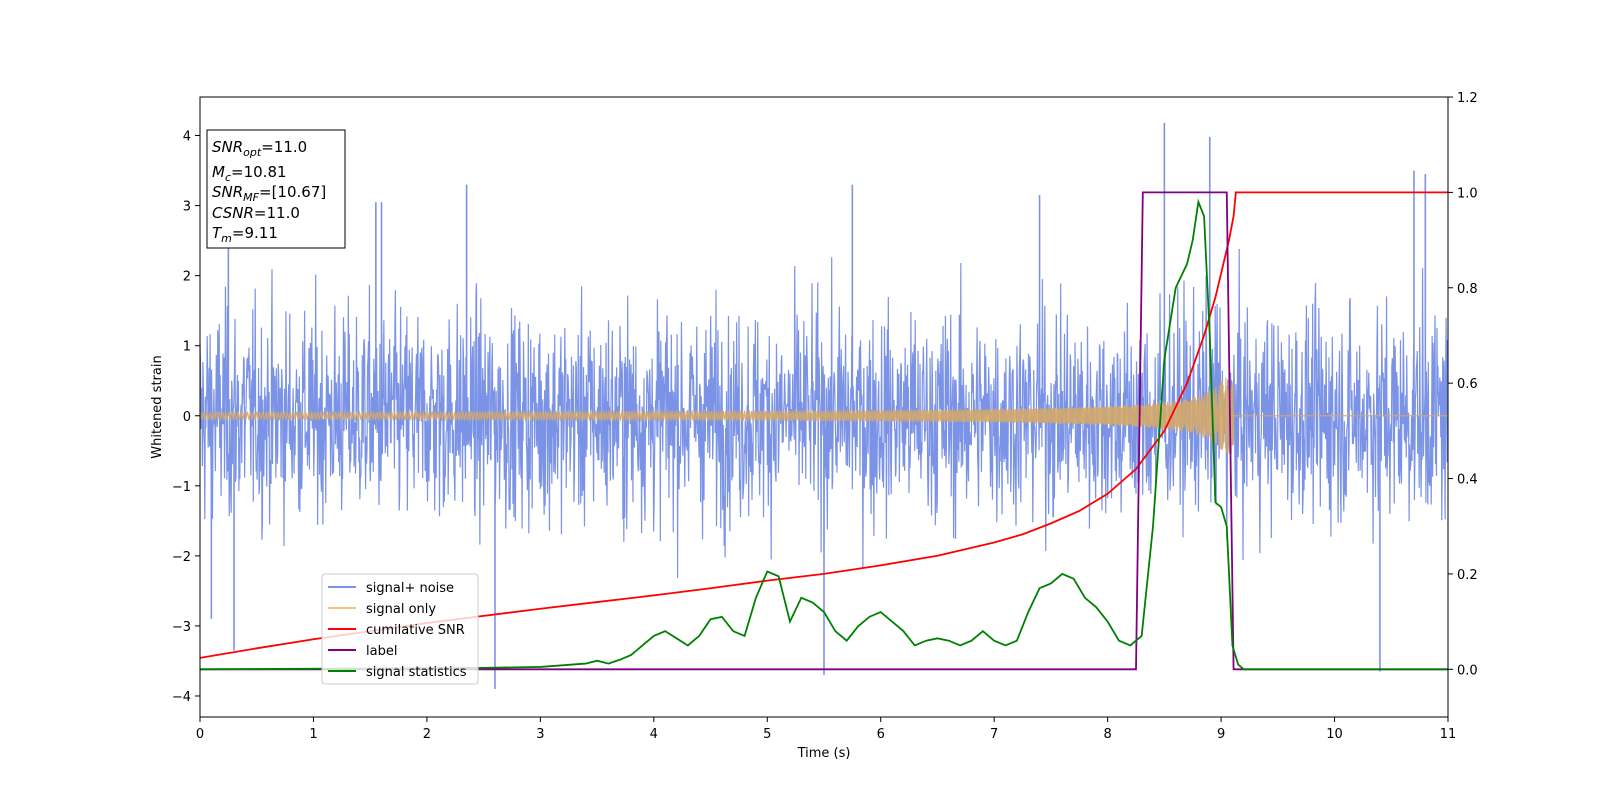  I want to click on info-line-0: SNRopt=11.0, so click(259, 148).